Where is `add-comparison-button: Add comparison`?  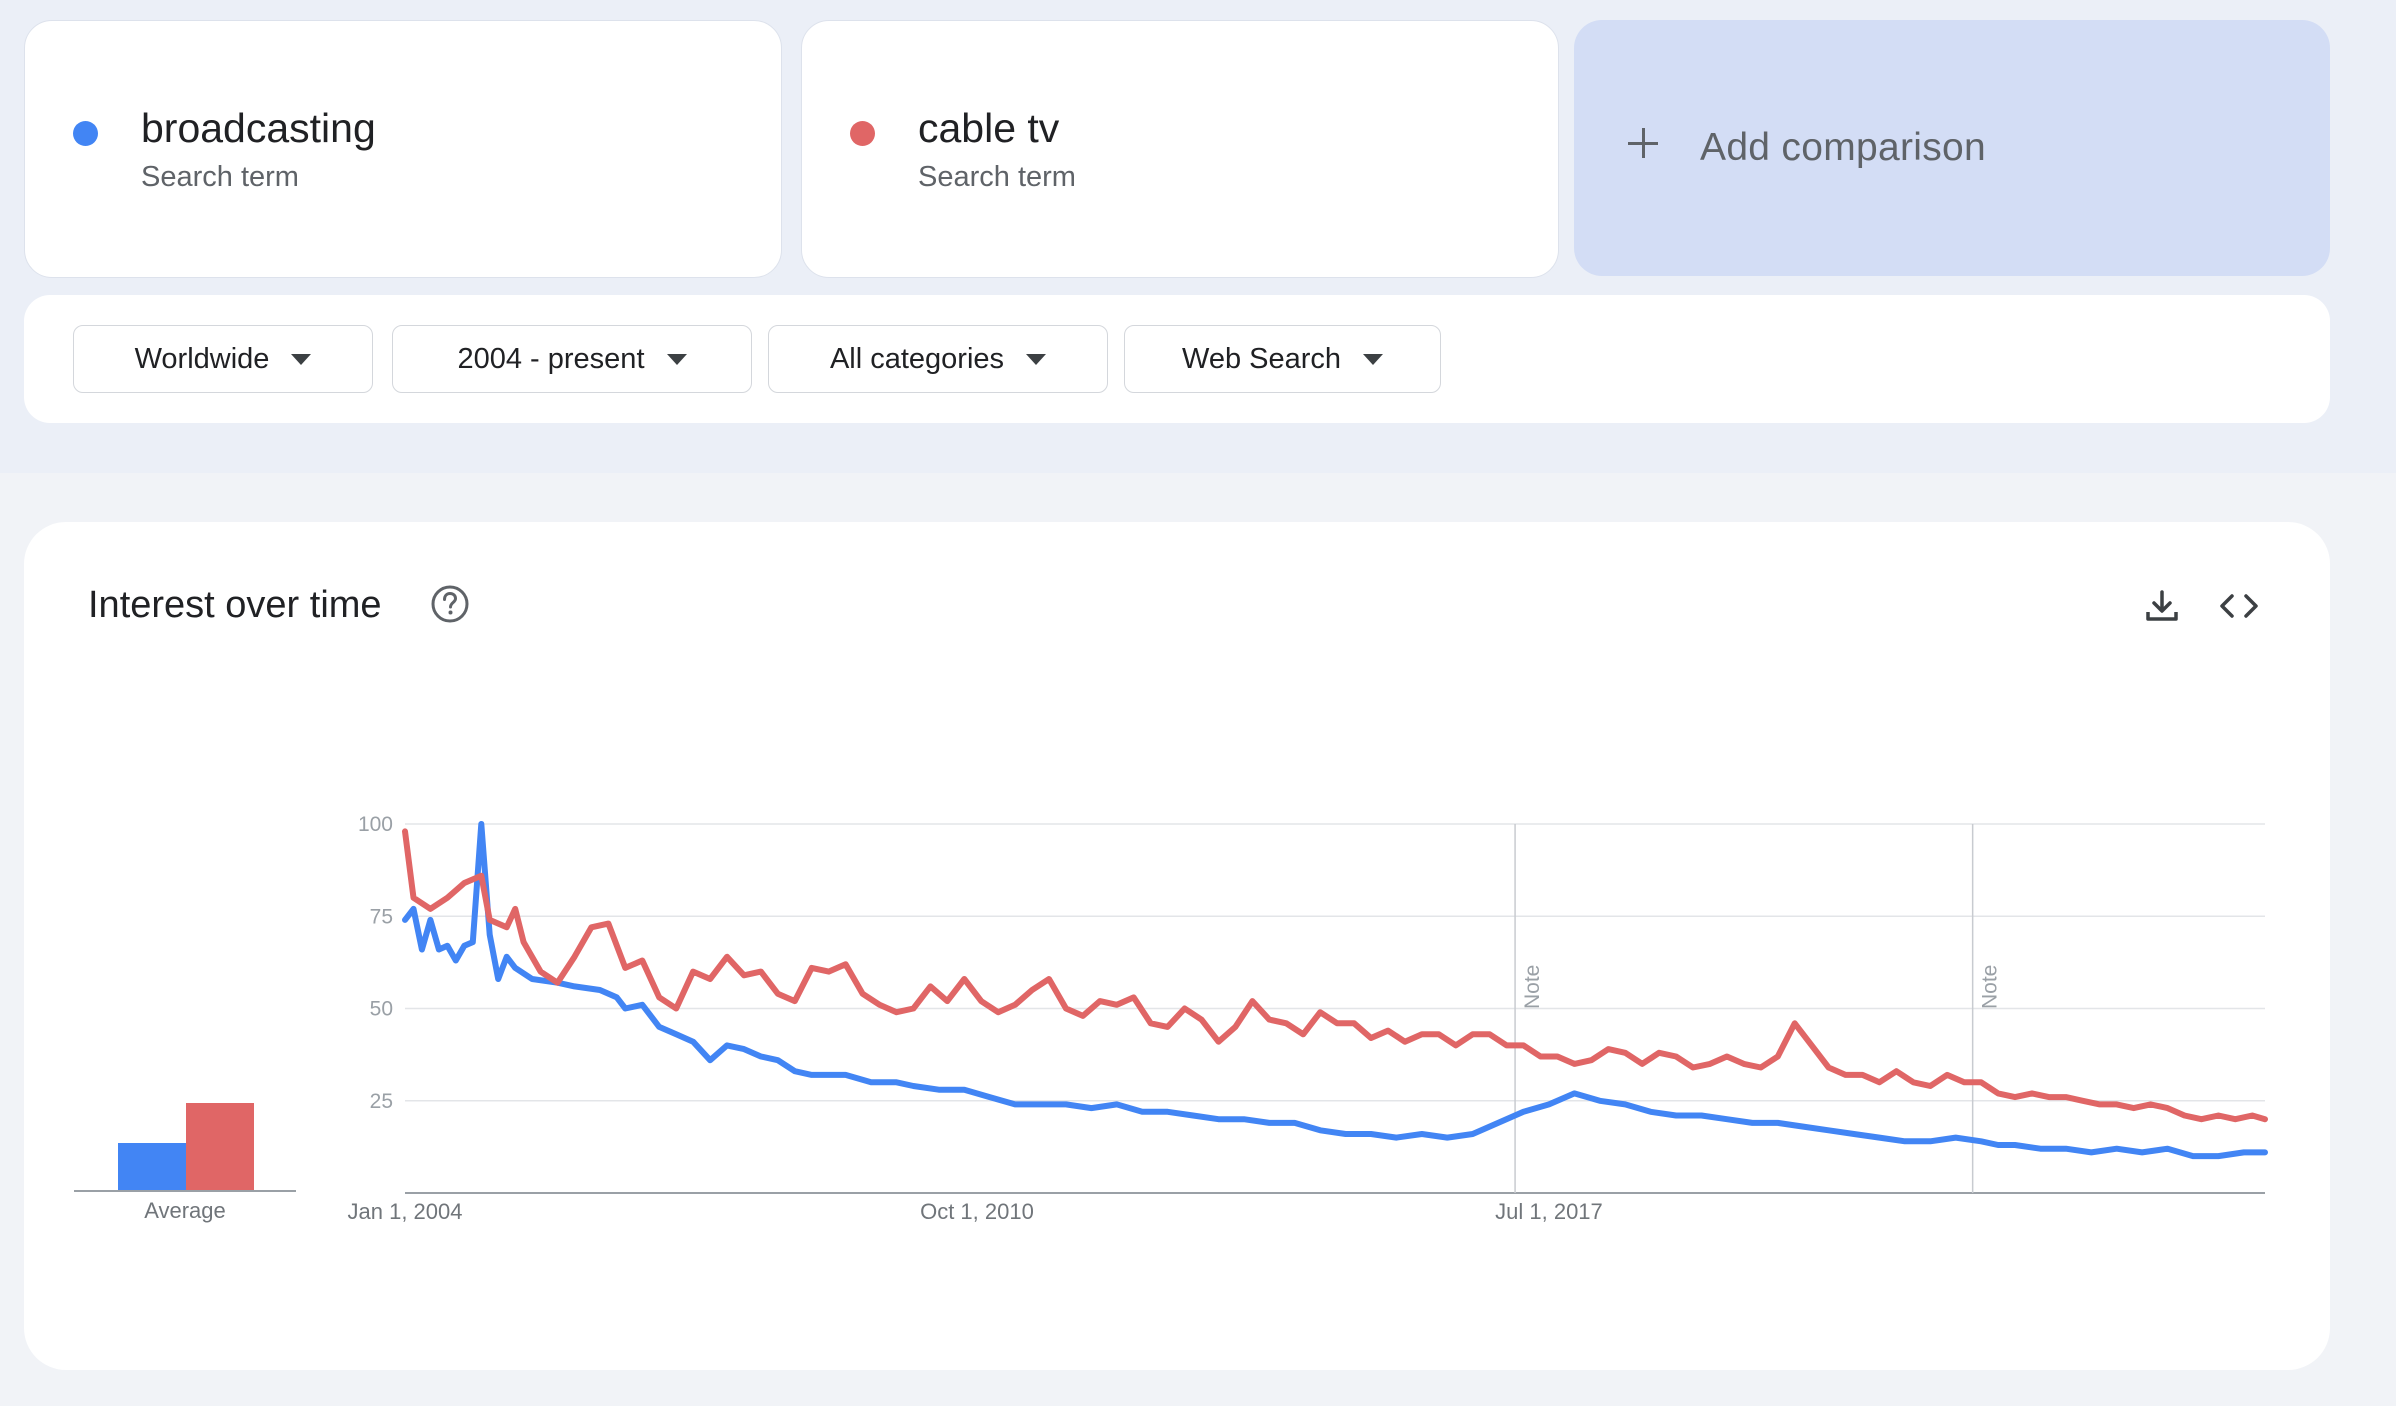 add-comparison-button: Add comparison is located at coordinates (1952, 148).